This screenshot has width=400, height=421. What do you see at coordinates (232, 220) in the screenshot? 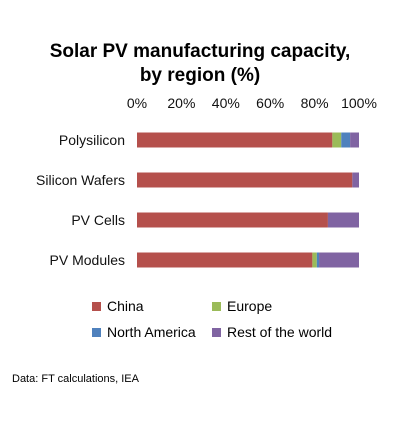
I see `bar-pv-cells-china` at bounding box center [232, 220].